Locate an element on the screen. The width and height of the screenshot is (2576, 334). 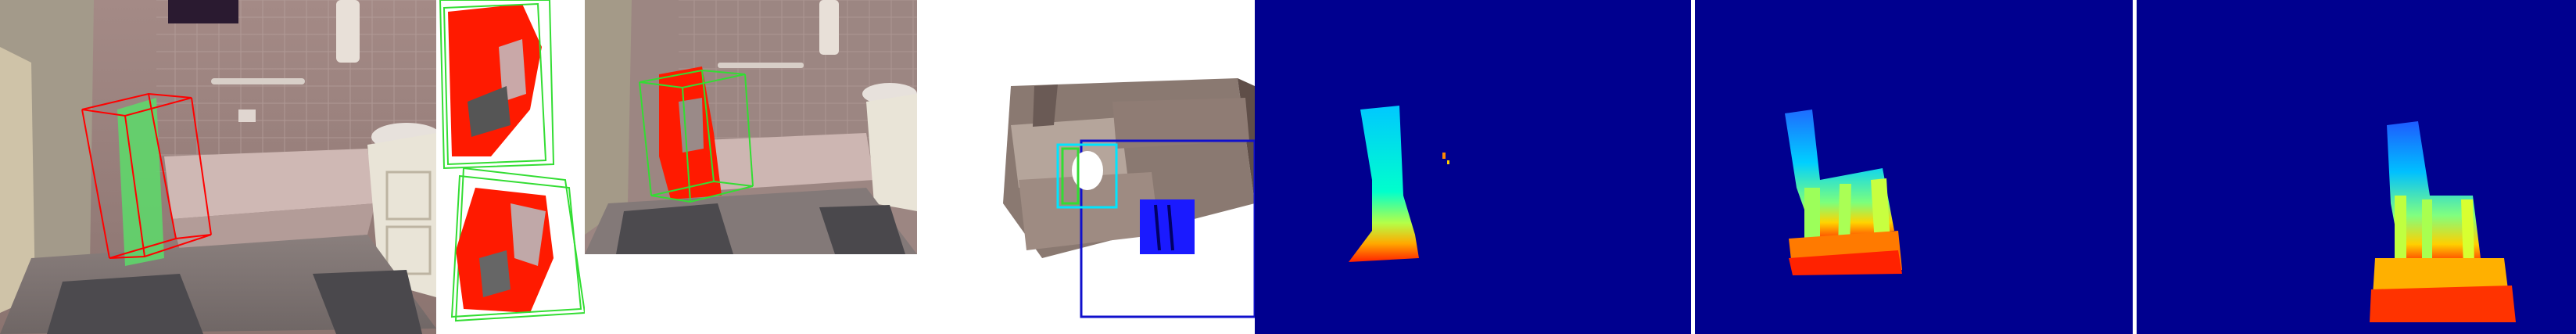
rgb-zoom-panel is located at coordinates (751, 127).